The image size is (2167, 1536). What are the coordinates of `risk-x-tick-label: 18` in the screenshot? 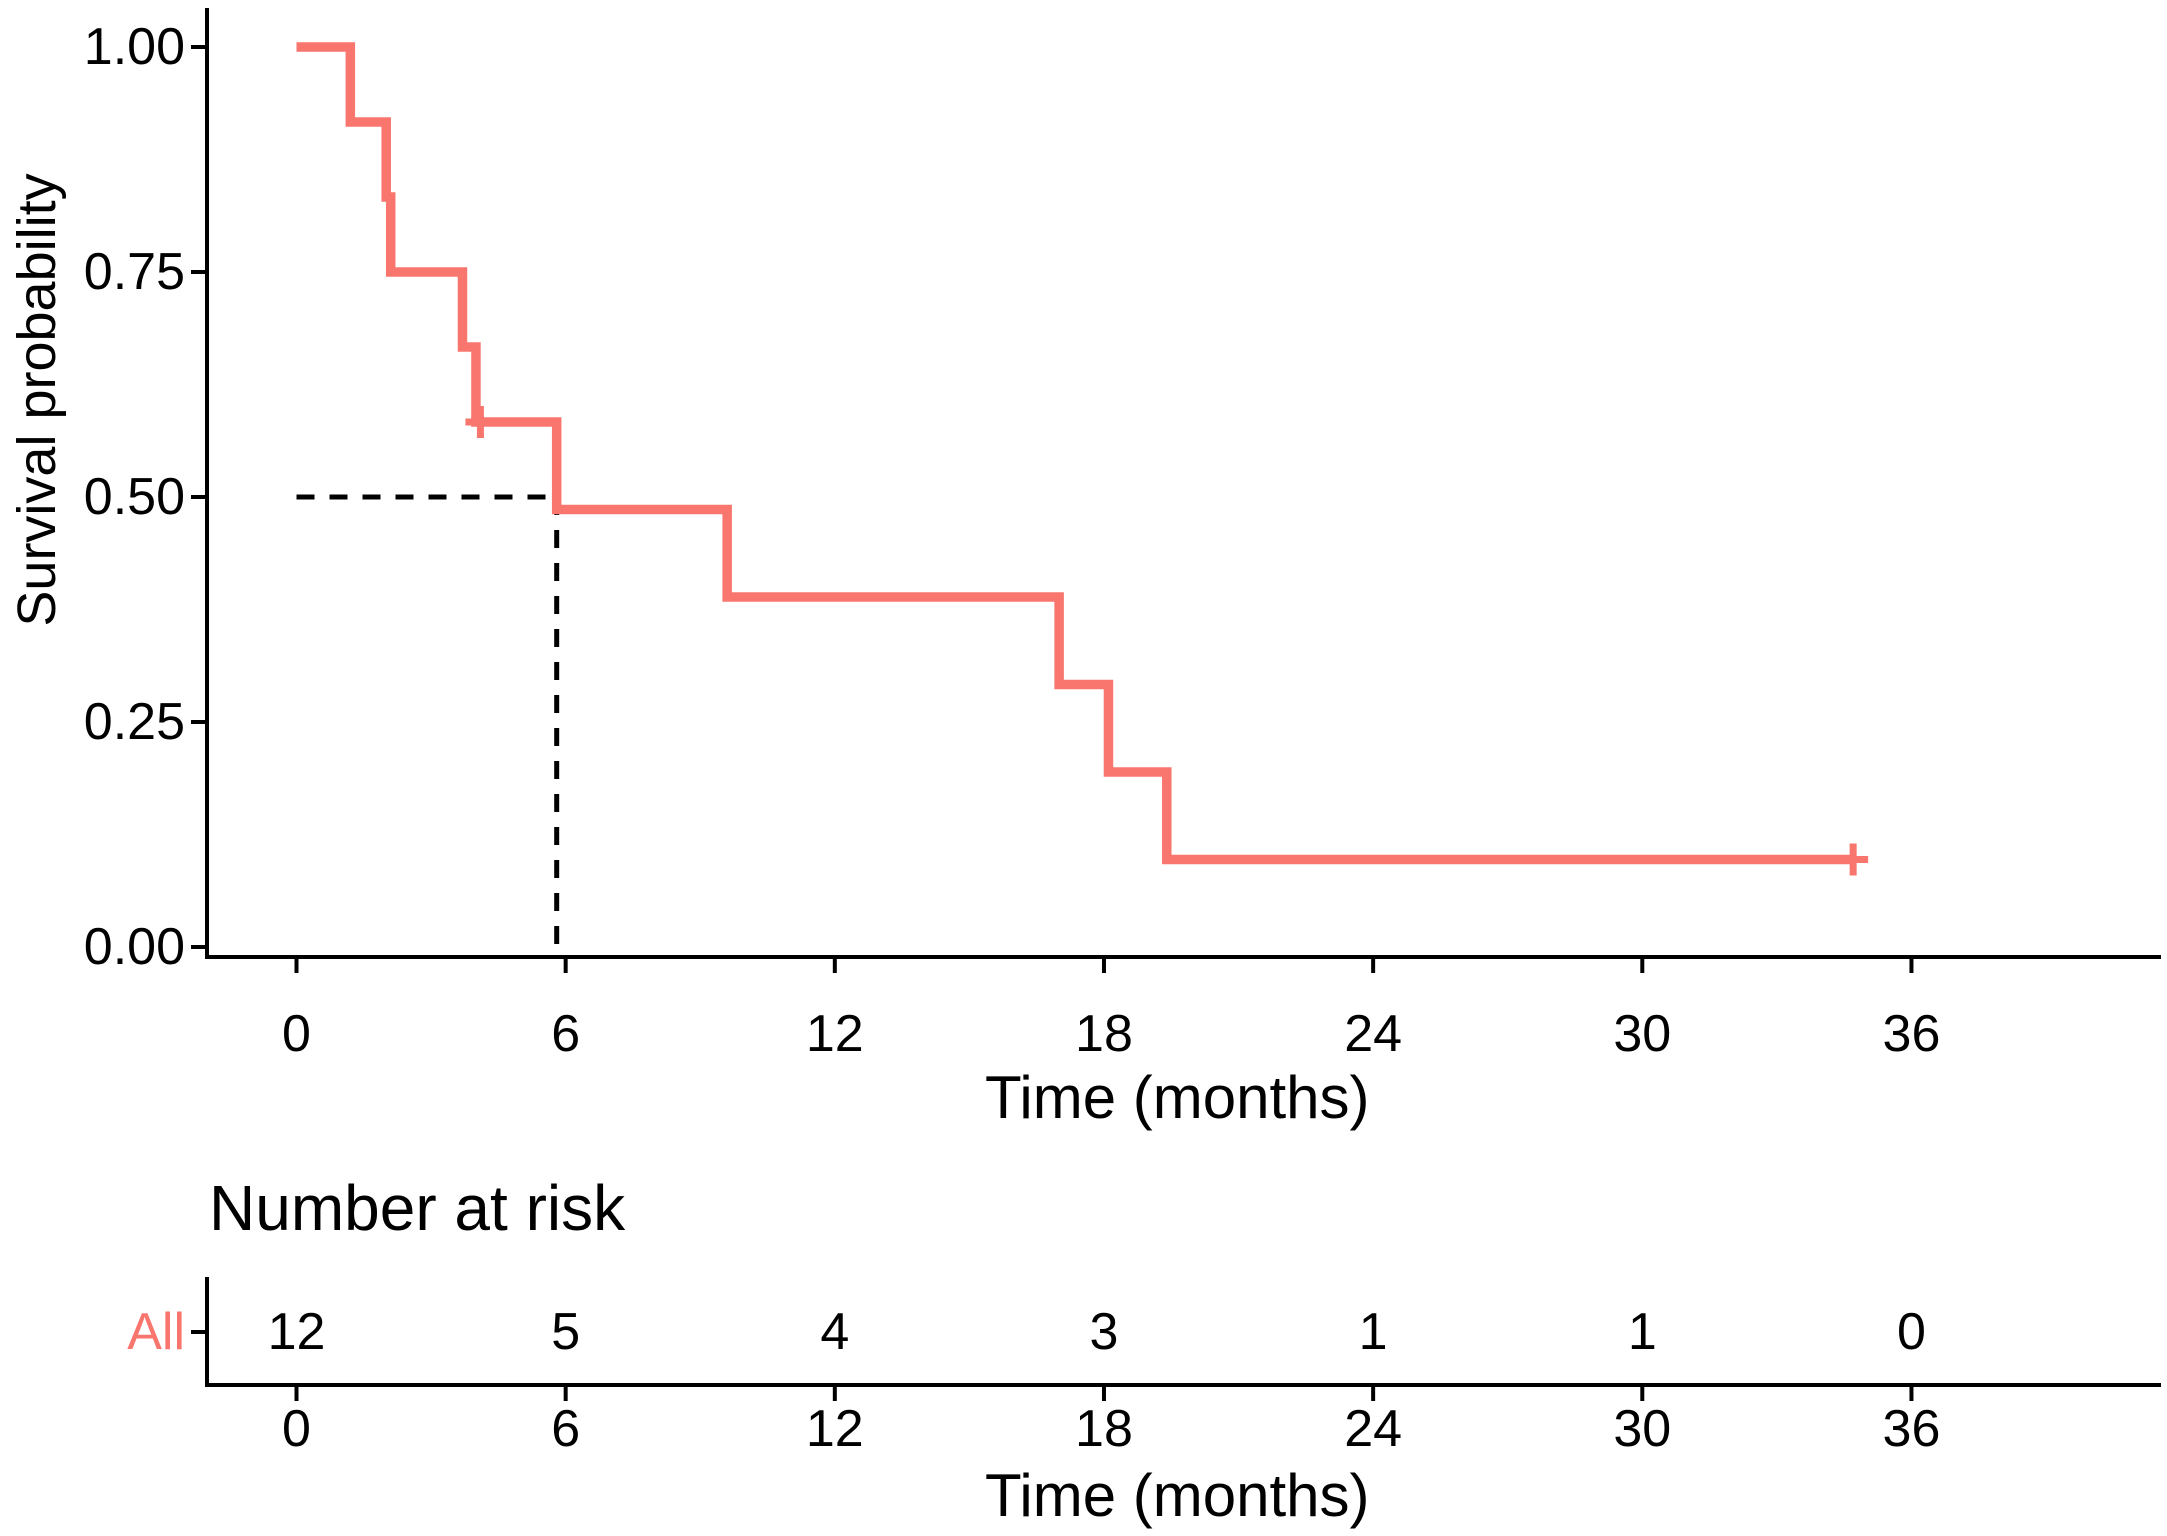 It's located at (1104, 1429).